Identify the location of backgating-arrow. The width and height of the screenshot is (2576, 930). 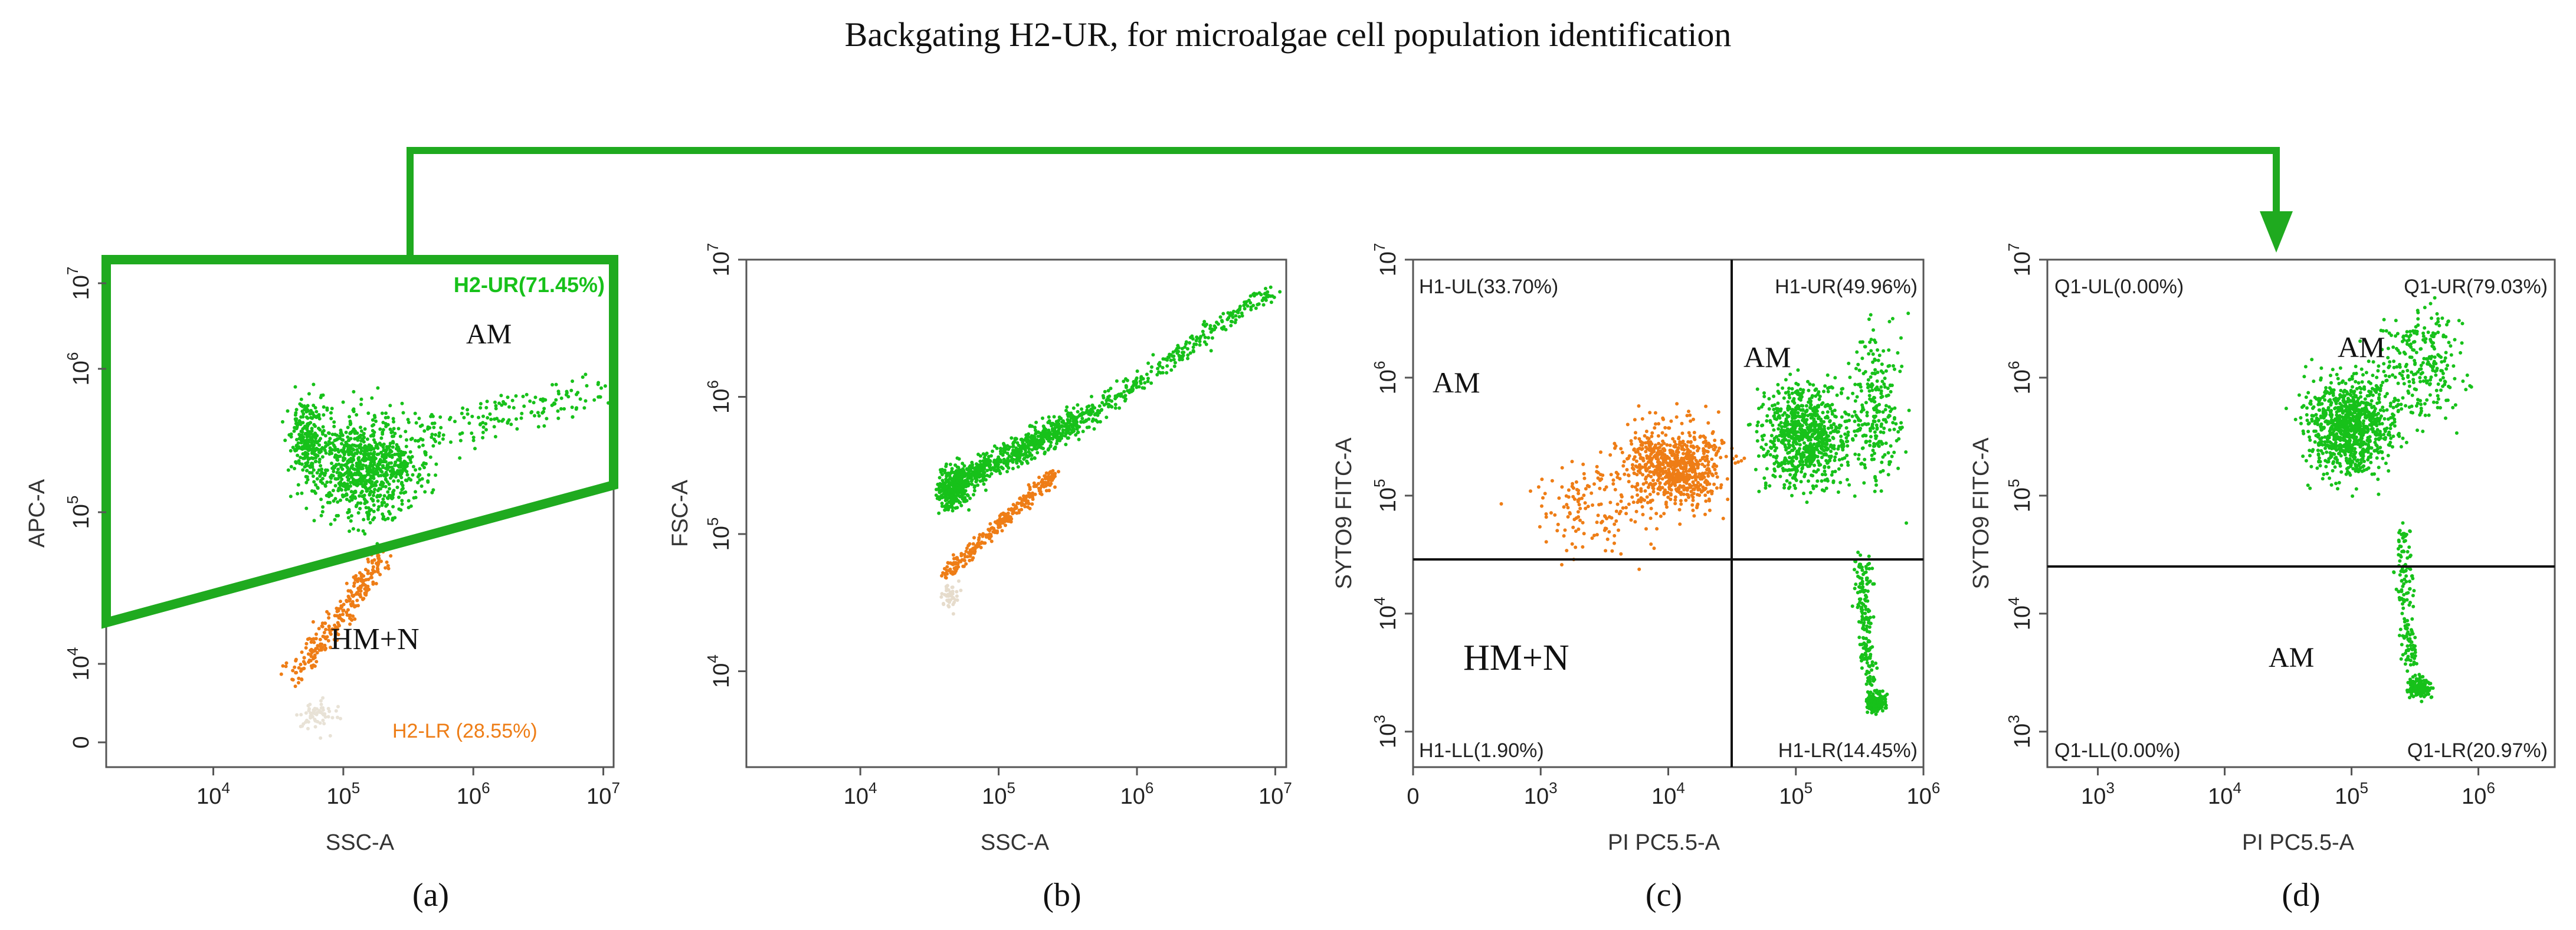
(1343, 204).